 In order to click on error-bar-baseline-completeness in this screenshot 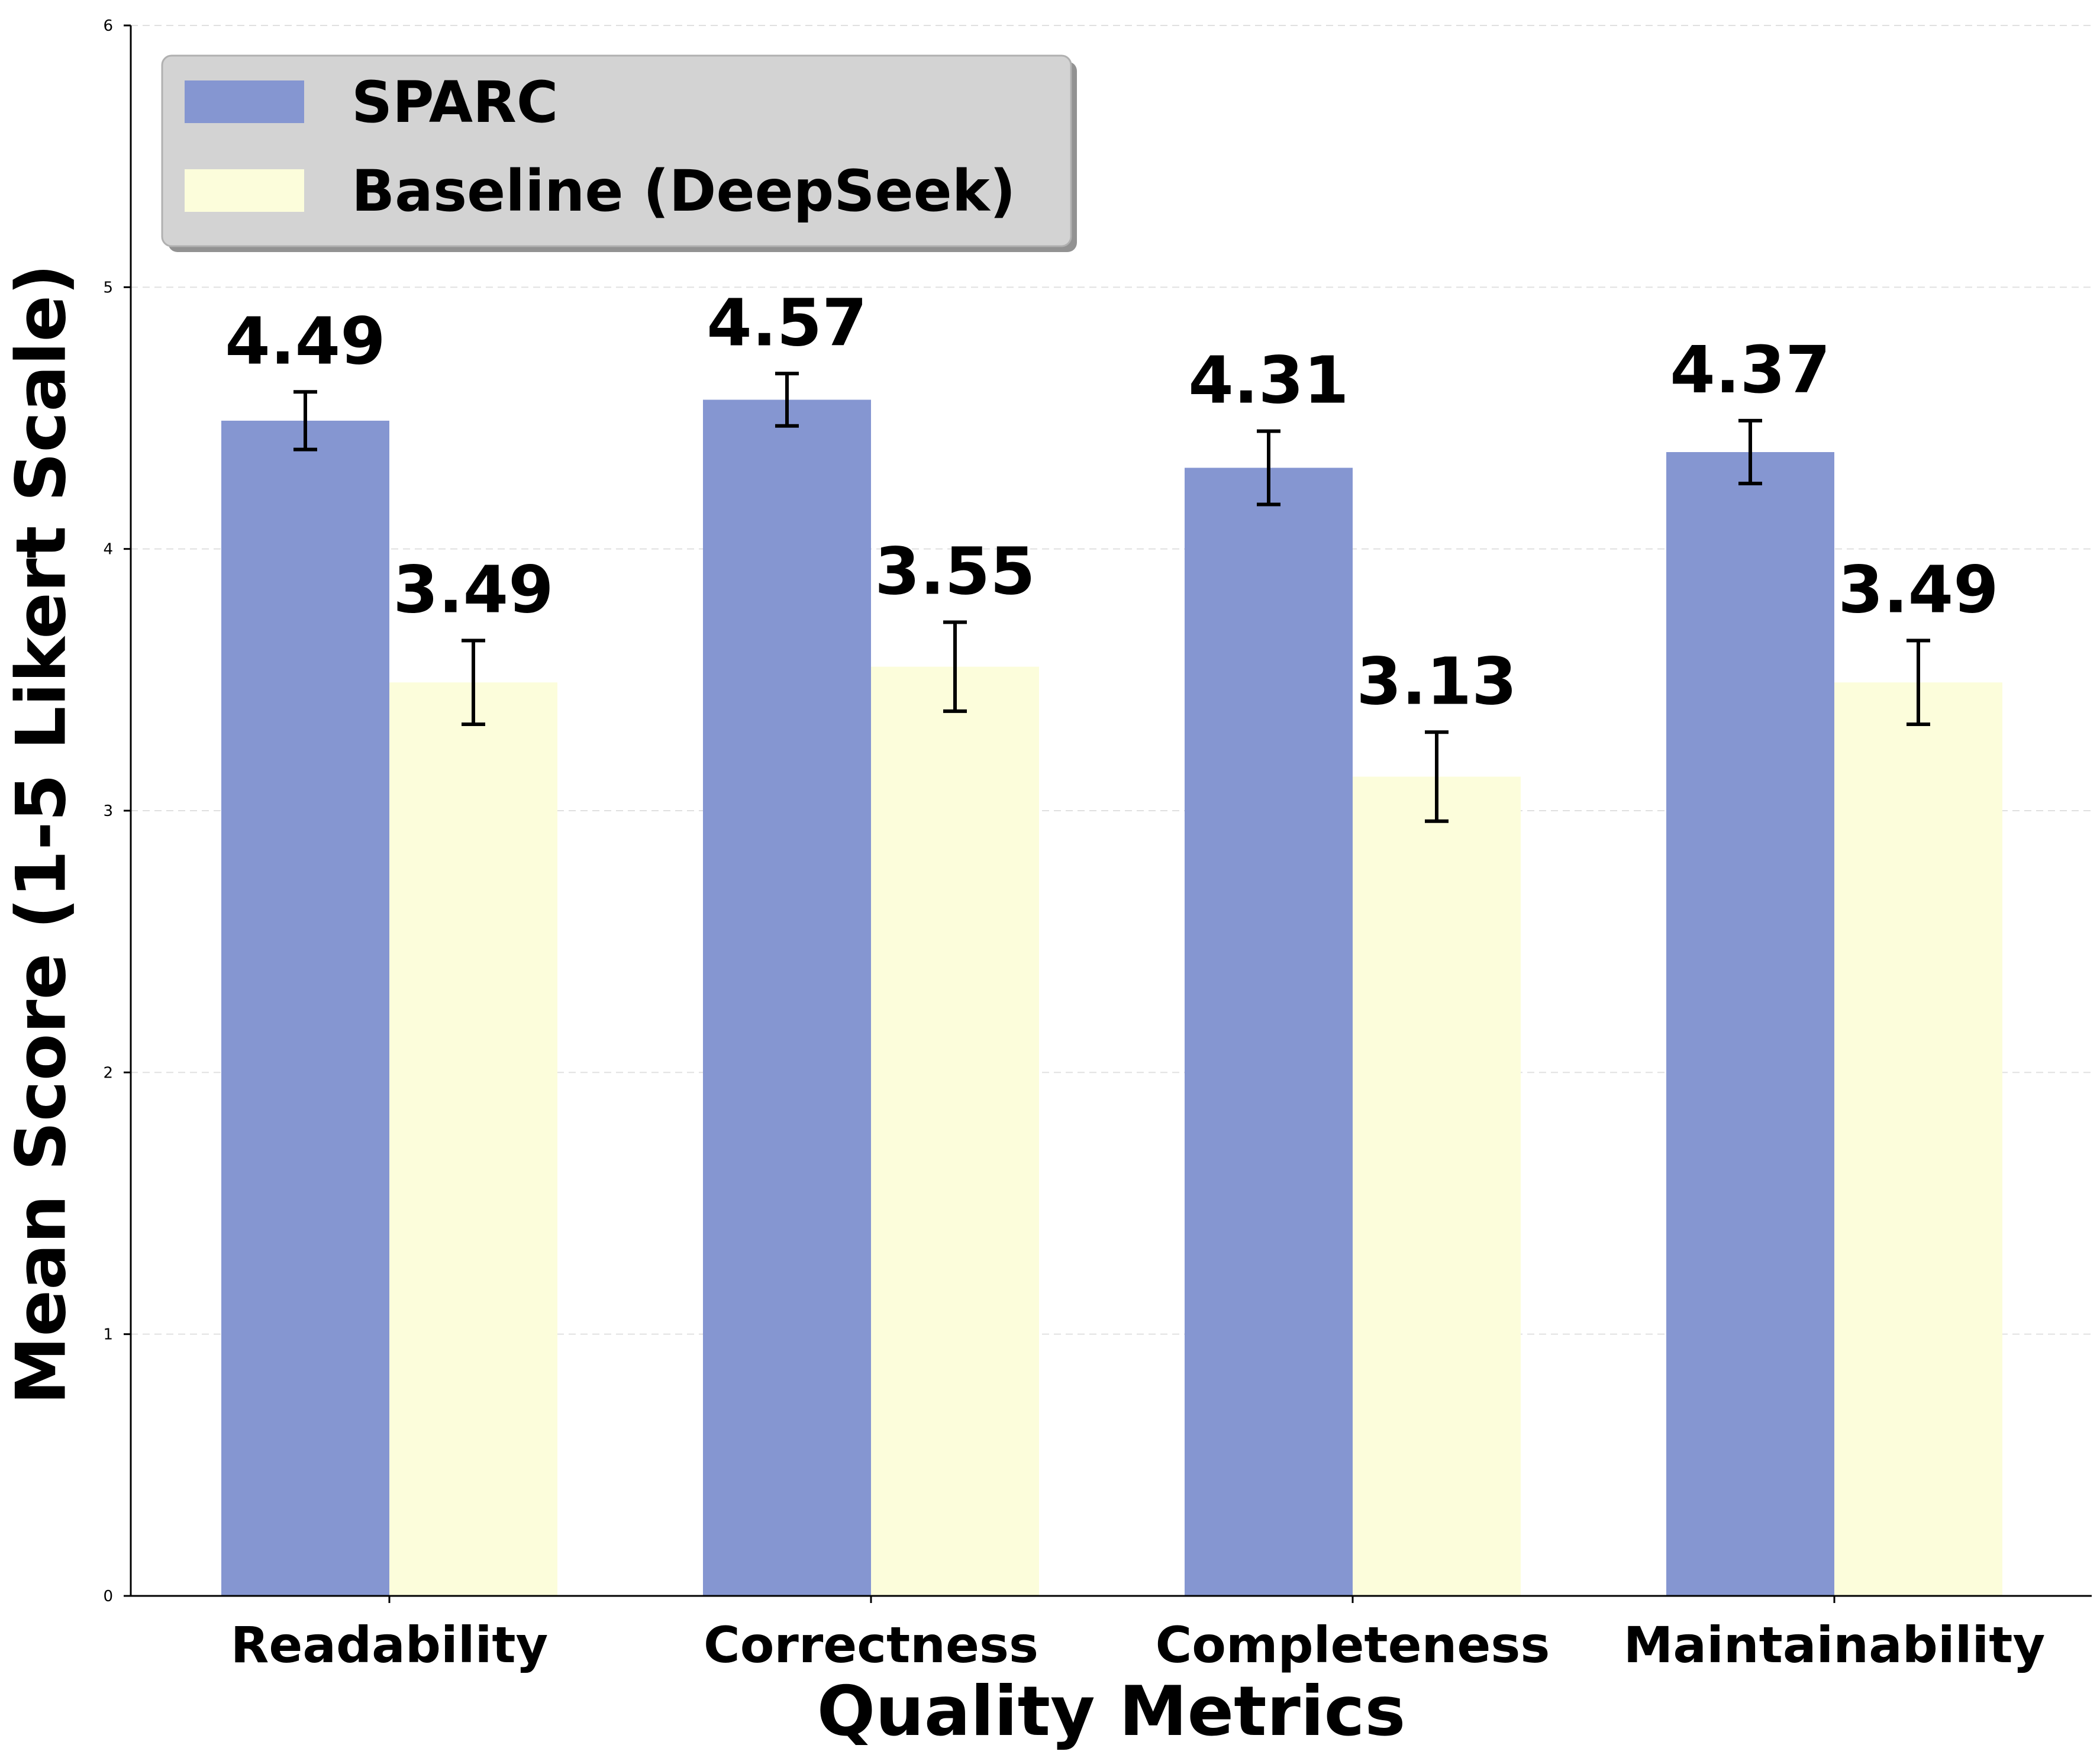, I will do `click(1437, 776)`.